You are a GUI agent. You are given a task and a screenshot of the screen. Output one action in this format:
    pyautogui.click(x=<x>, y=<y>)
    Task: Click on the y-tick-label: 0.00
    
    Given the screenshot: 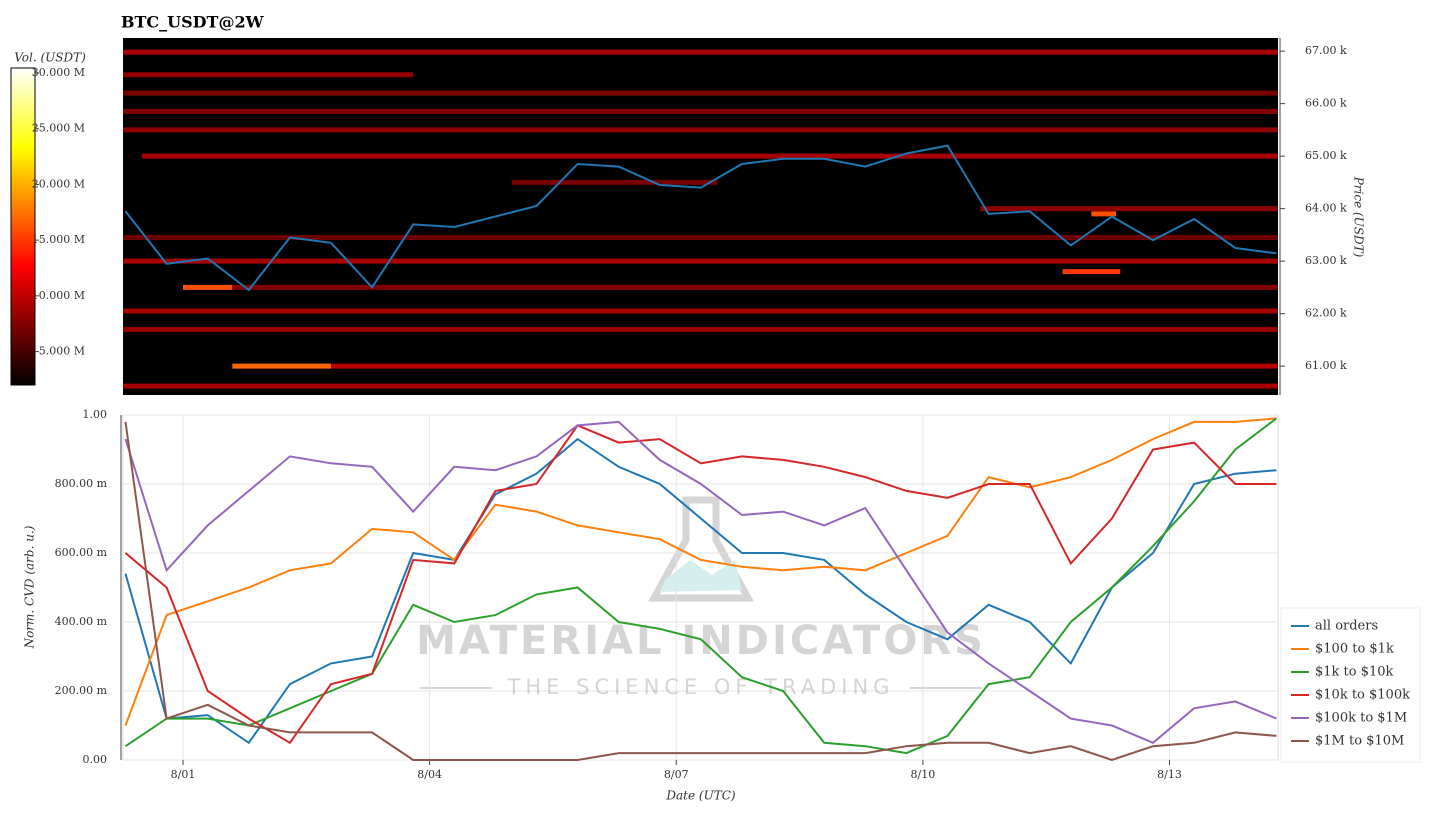 What is the action you would take?
    pyautogui.click(x=95, y=759)
    